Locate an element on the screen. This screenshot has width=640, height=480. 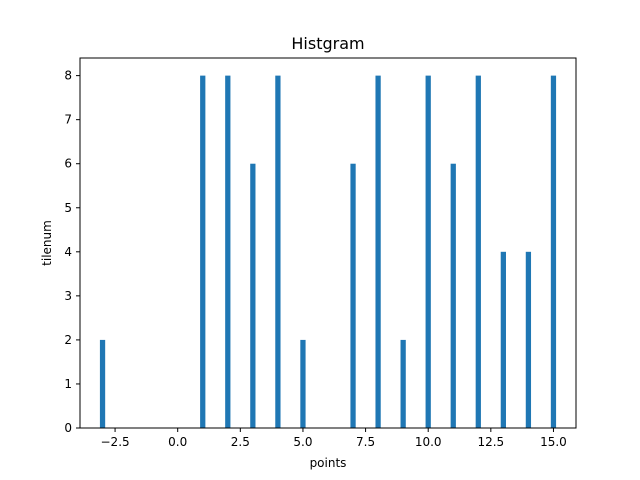
y-tick-label-7: 7 is located at coordinates (68, 120).